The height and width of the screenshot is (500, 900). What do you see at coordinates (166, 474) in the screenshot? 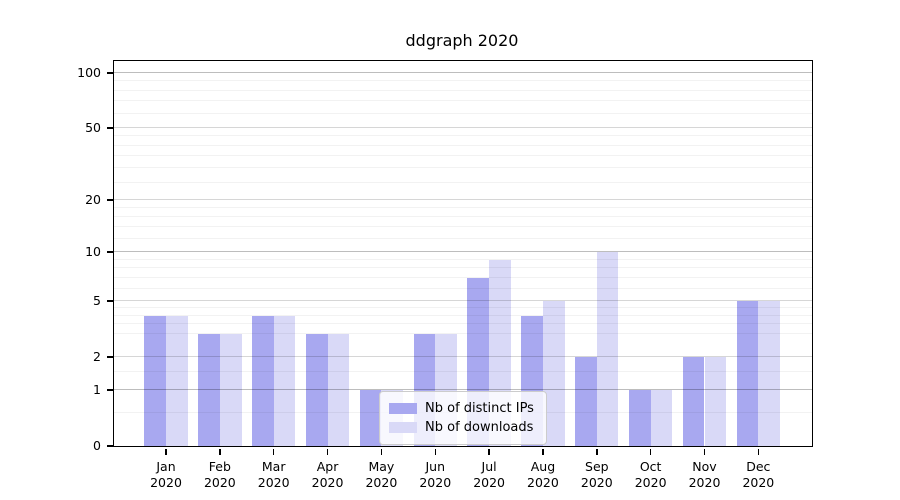
I see `x-axis-tick-label: Jan 2020` at bounding box center [166, 474].